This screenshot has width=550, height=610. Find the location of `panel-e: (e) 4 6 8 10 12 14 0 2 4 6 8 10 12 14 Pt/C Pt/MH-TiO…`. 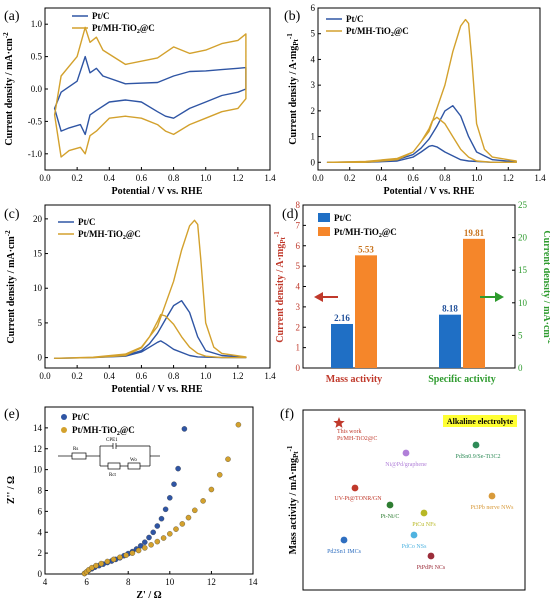

panel-e: (e) 4 6 8 10 12 14 0 2 4 6 8 10 12 14 Pt/C Pt/MH-TiO… is located at coordinates (131, 503).